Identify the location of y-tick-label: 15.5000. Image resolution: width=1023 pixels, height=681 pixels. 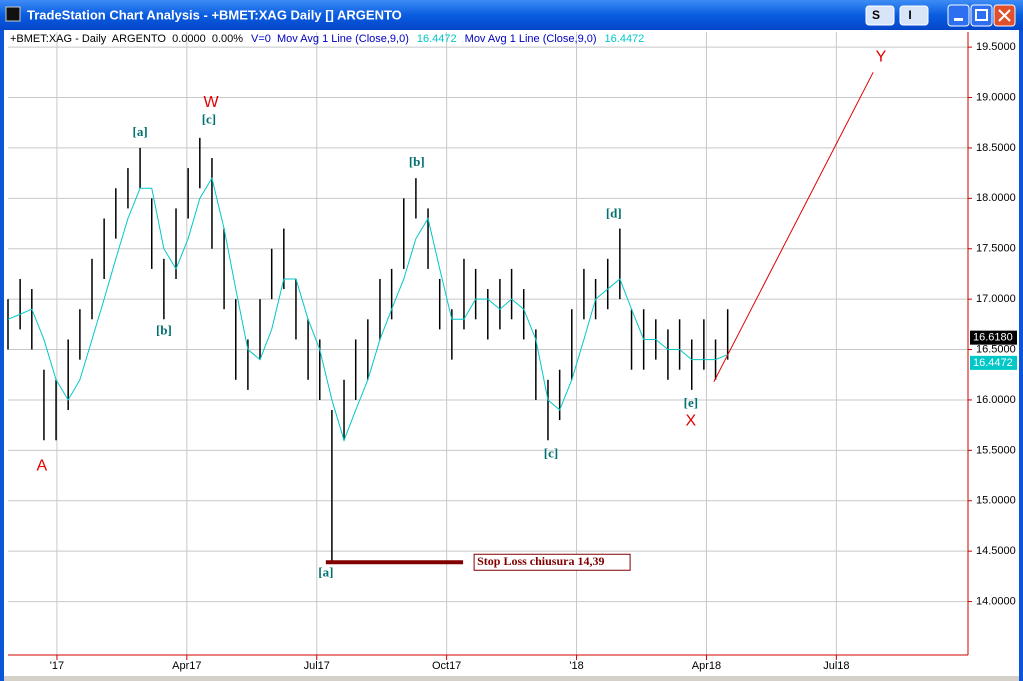
(996, 450).